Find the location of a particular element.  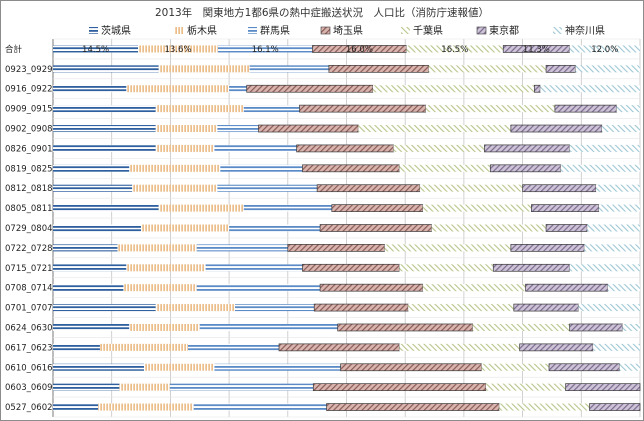

legend-item-1: 栃木県 is located at coordinates (196, 30).